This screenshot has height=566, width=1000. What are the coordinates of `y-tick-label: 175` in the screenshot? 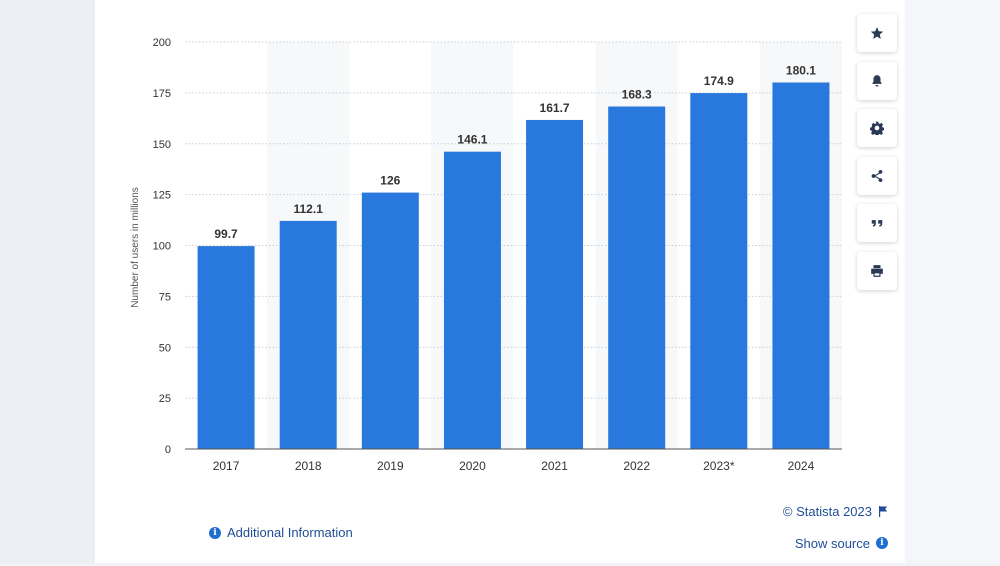 It's located at (162, 94).